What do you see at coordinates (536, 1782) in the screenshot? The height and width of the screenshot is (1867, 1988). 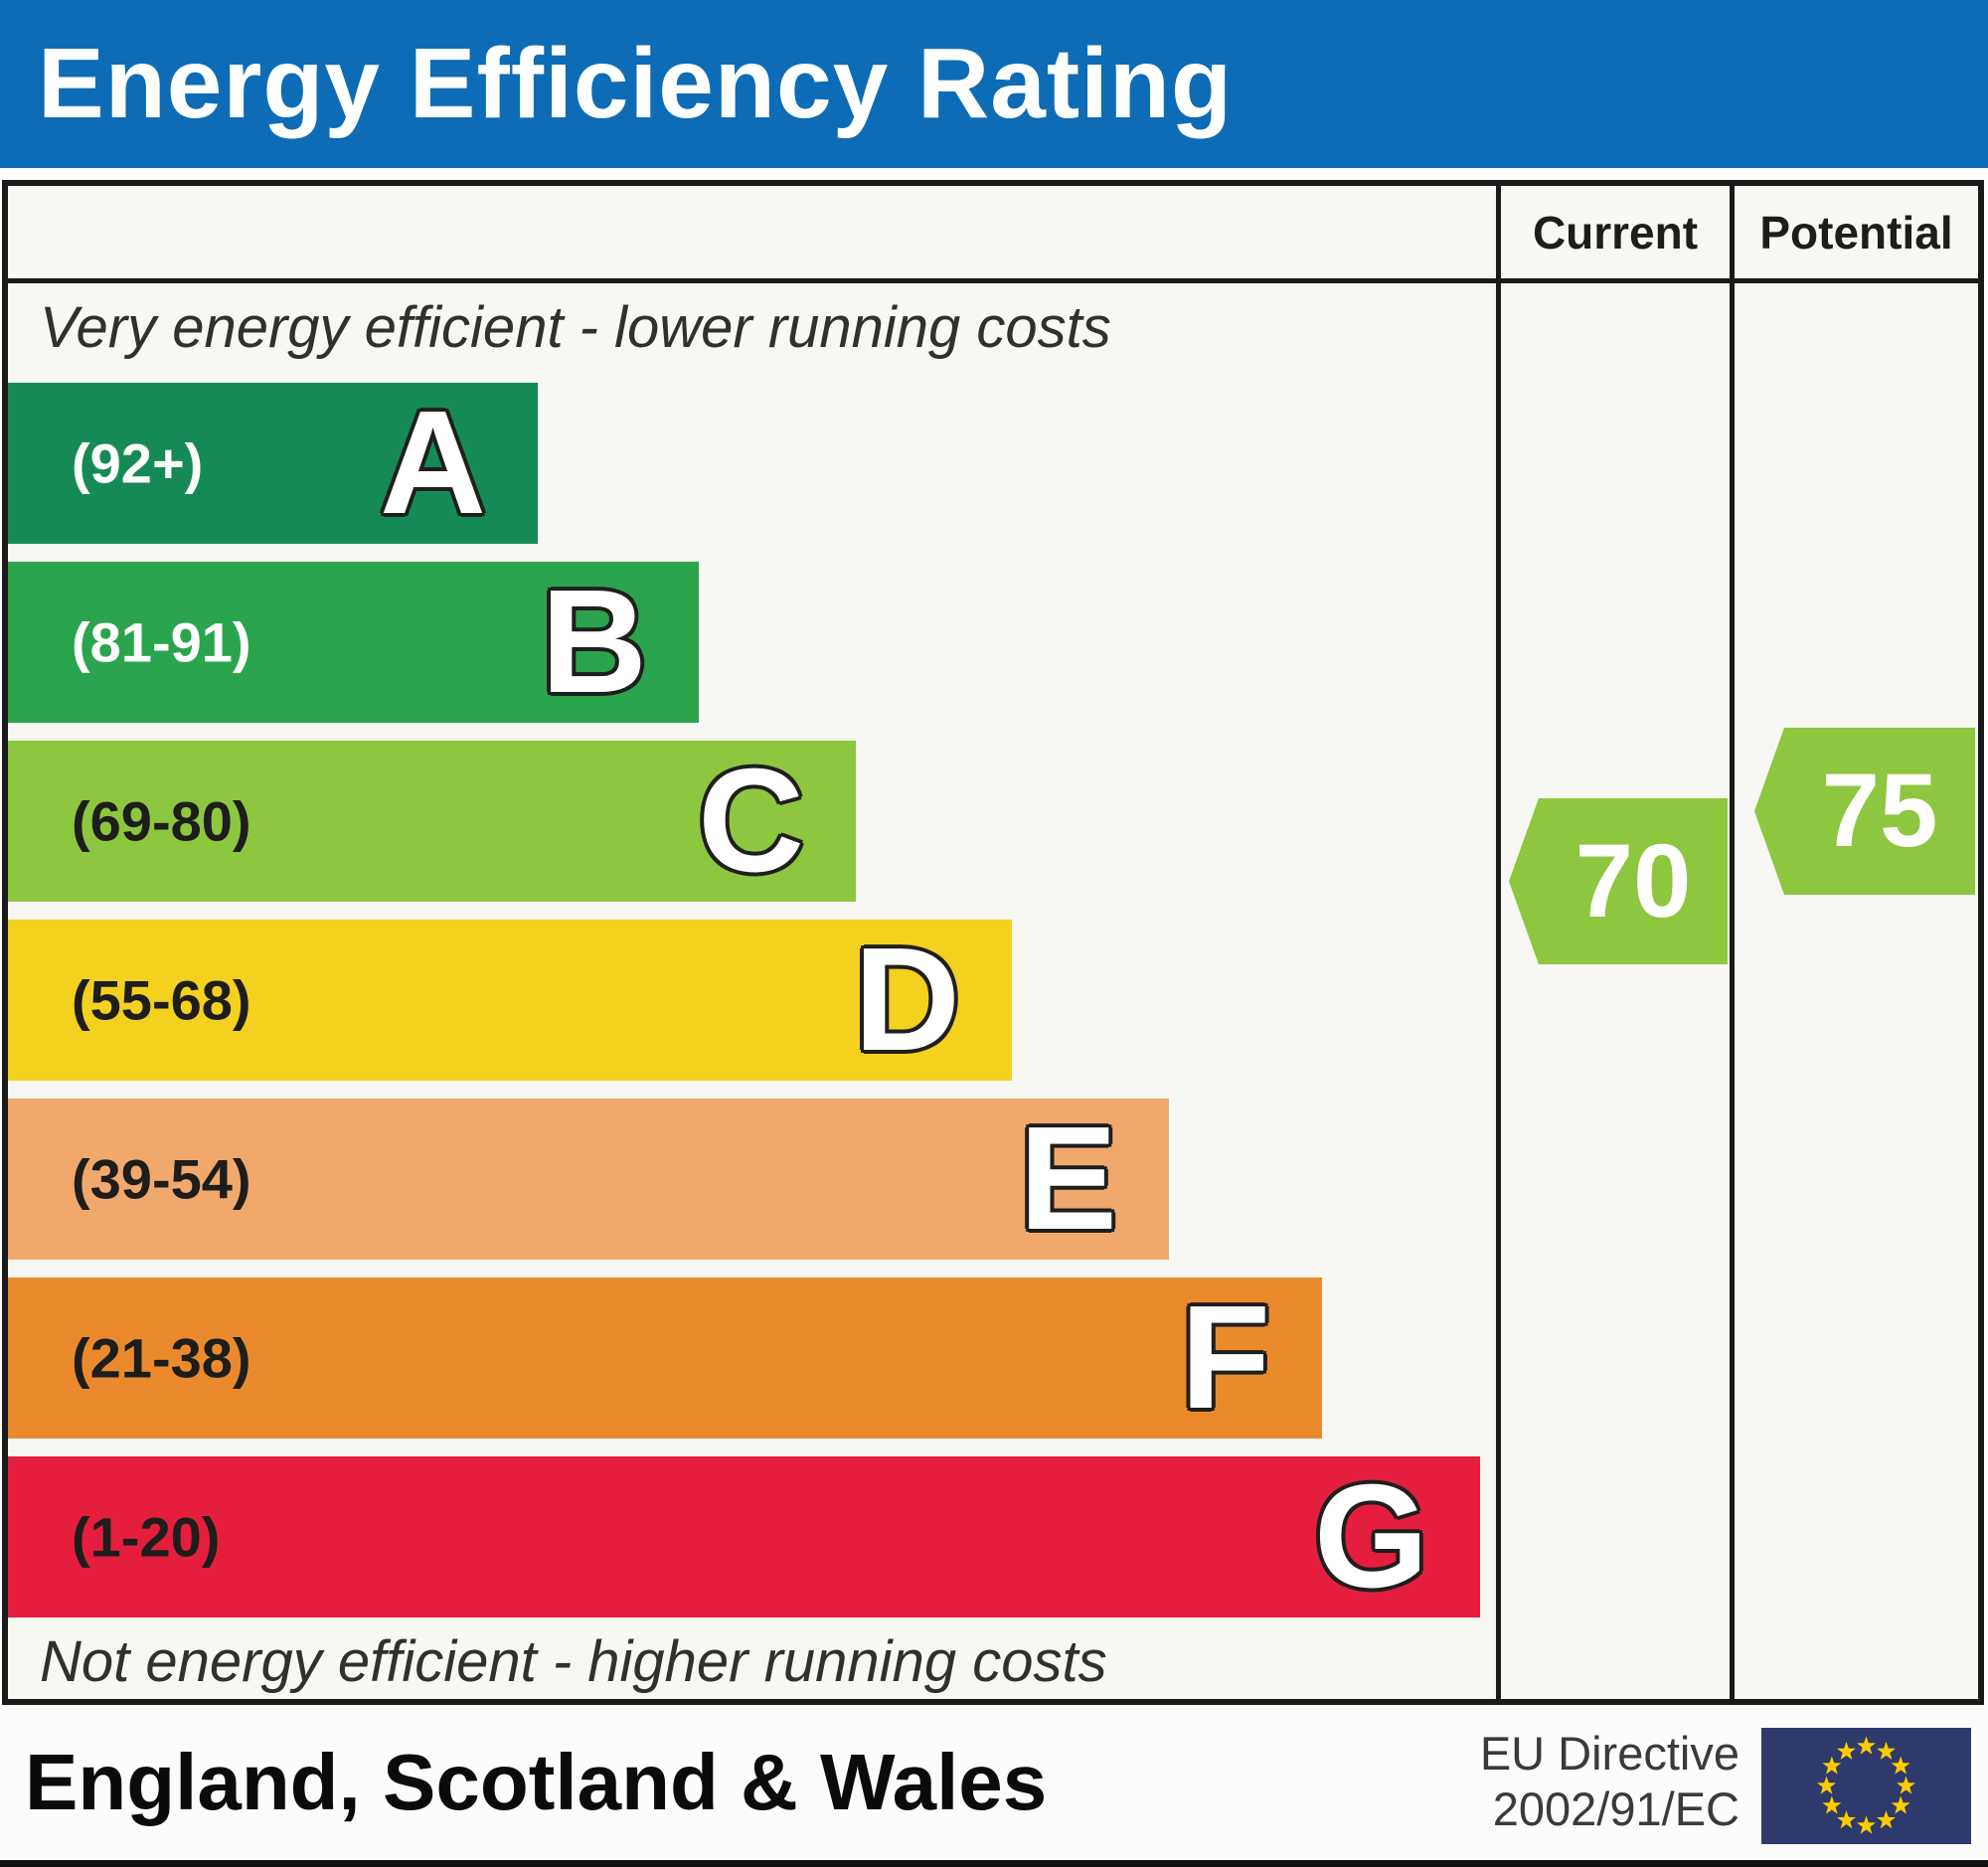 I see `region-label: England, Scotland & Wales` at bounding box center [536, 1782].